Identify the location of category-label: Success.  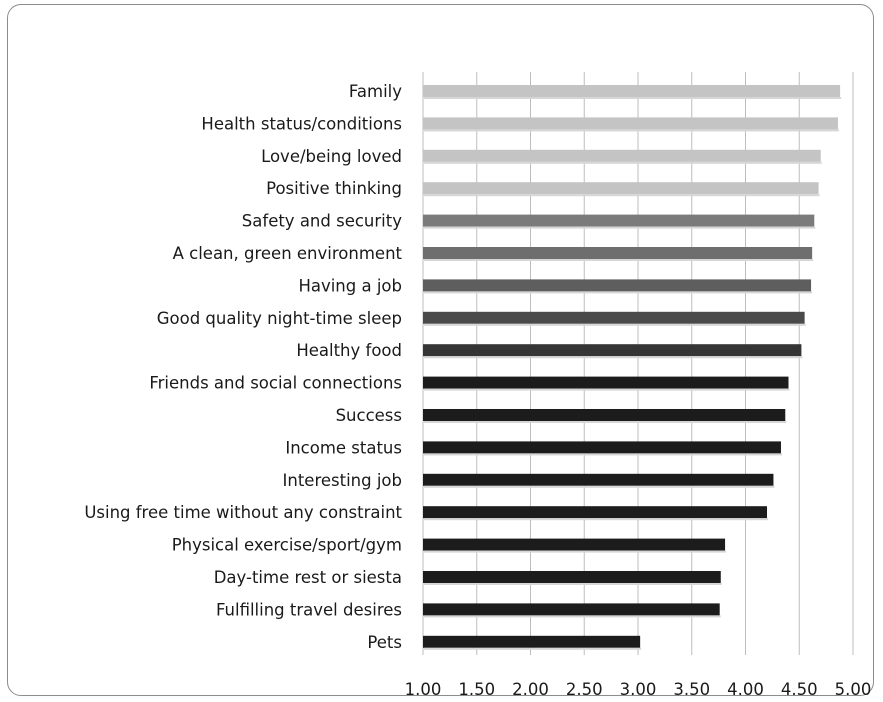
(369, 415).